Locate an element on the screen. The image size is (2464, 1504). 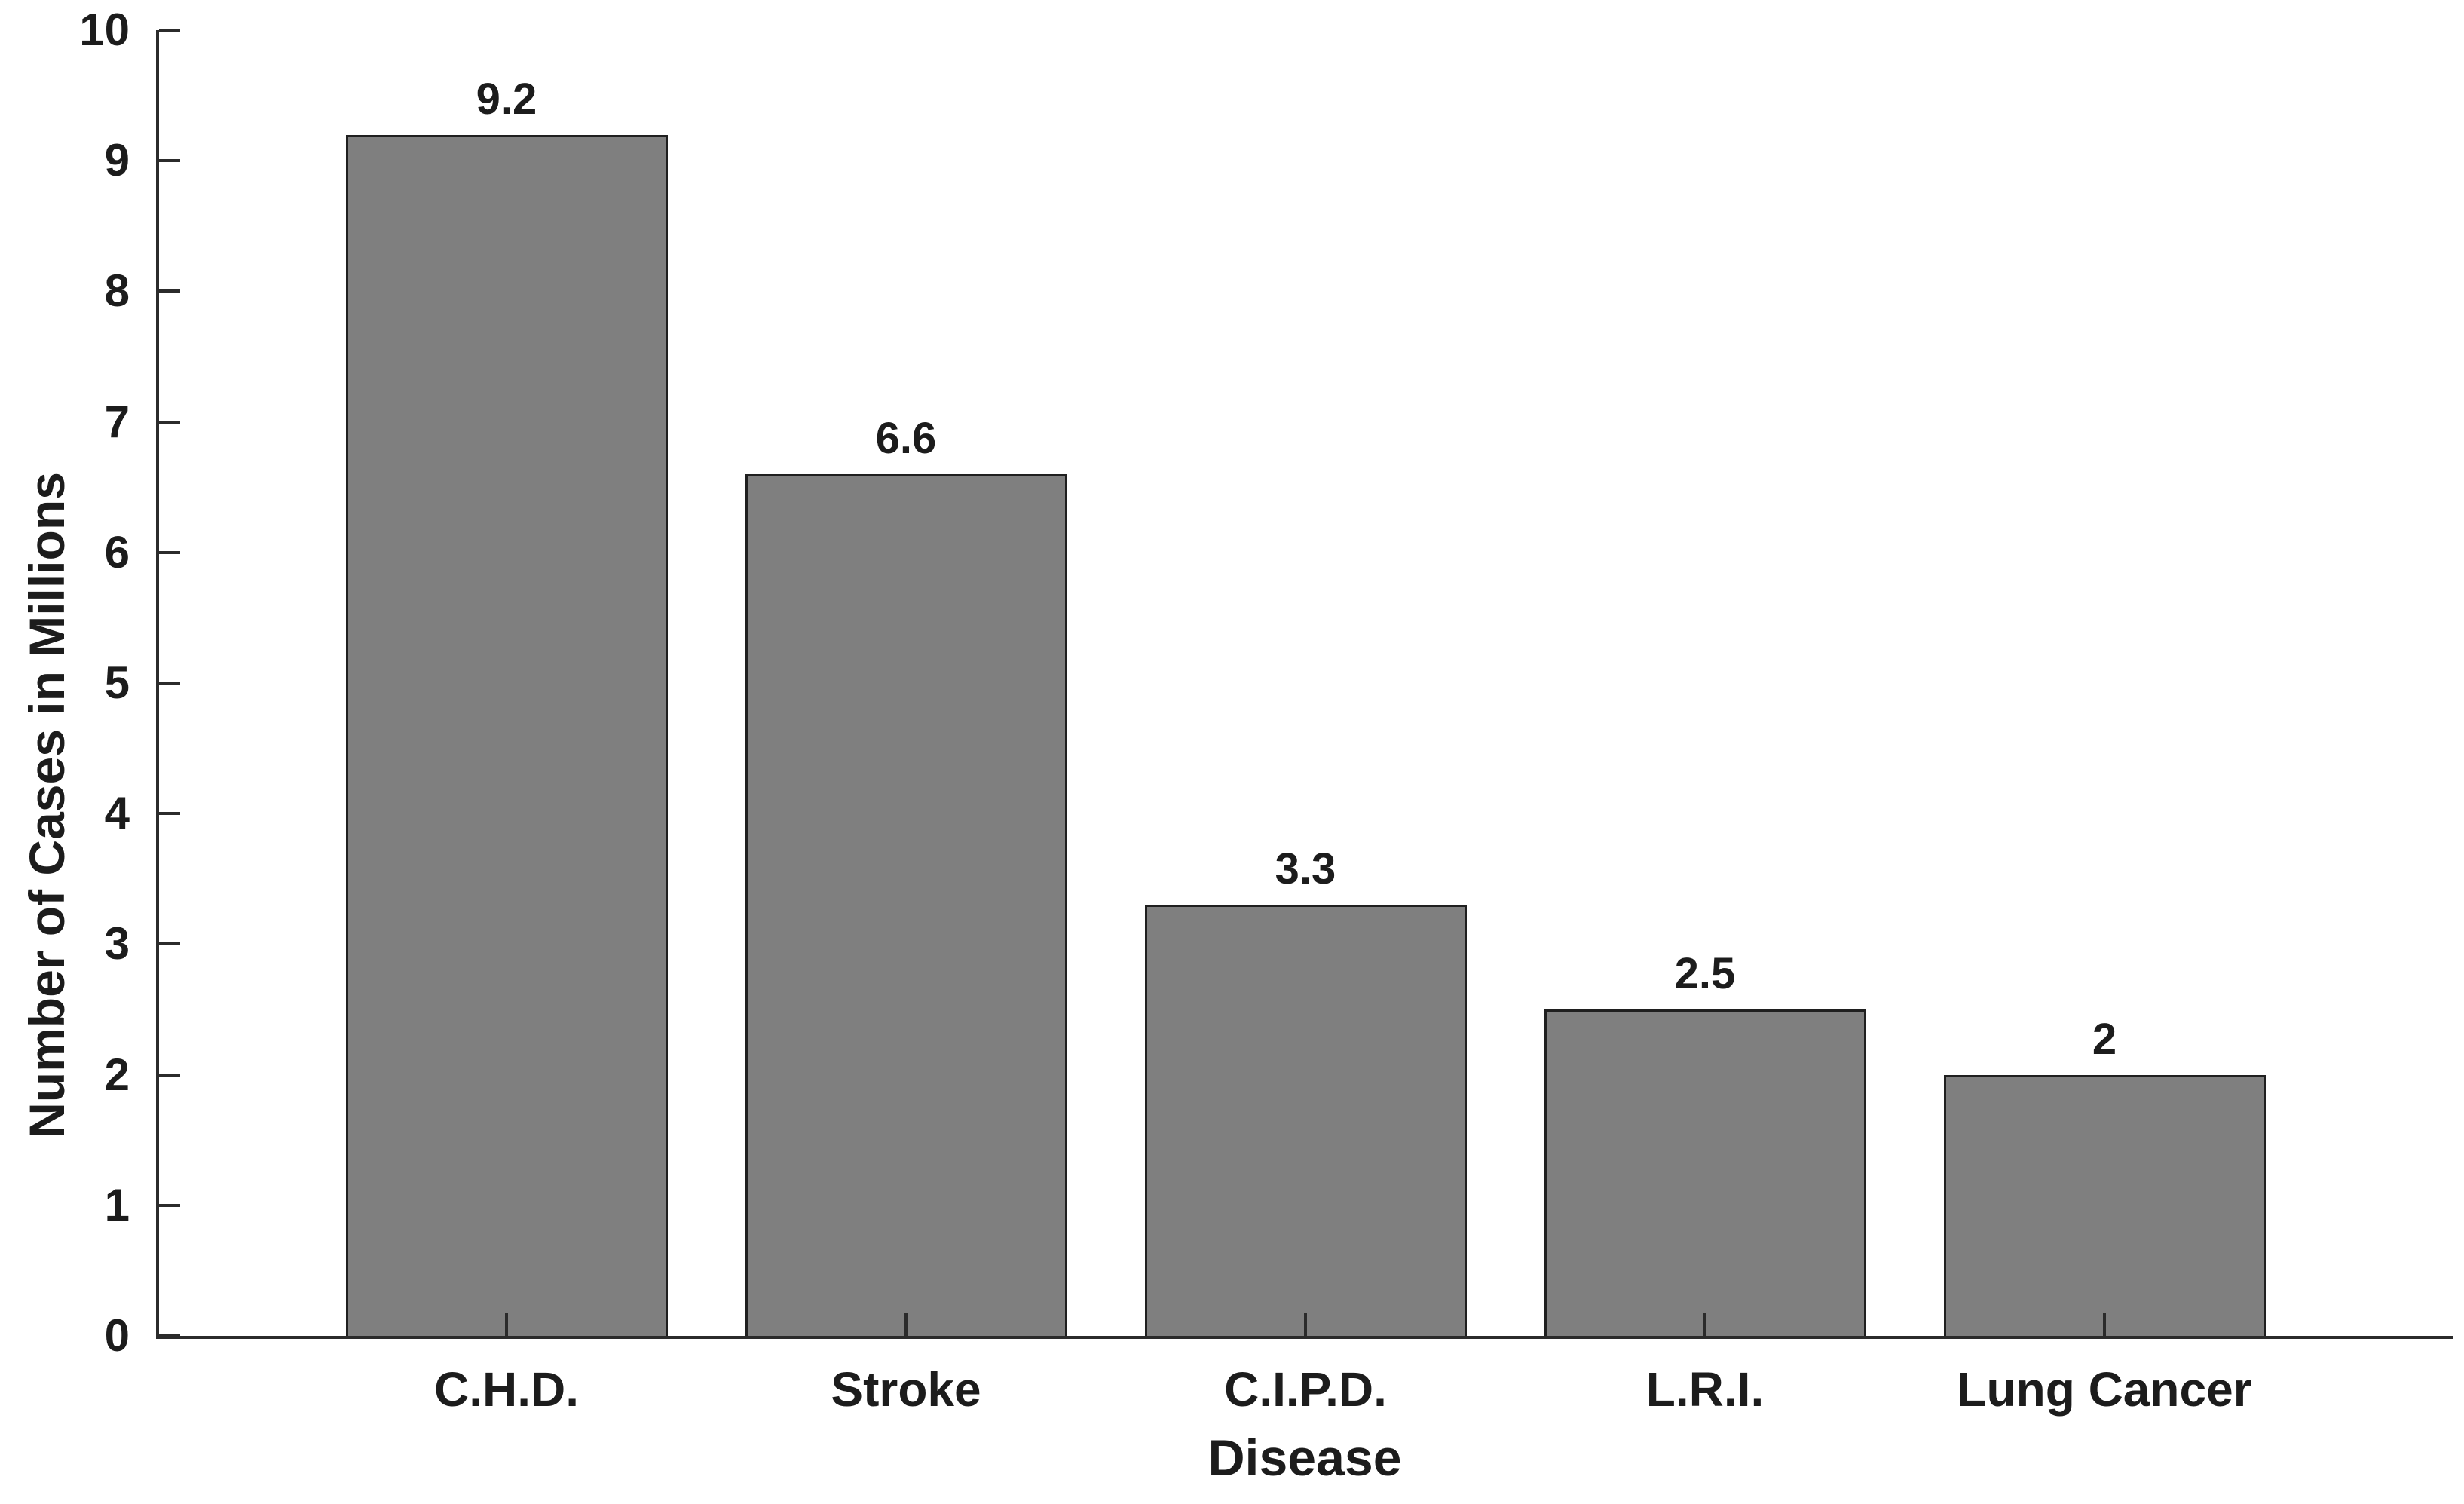
y-axis-line is located at coordinates (157, 683).